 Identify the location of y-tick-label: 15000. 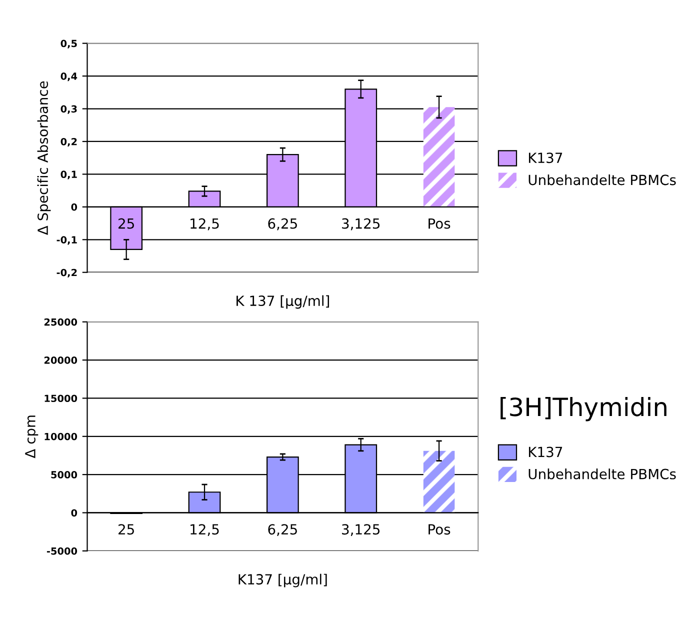
(61, 398).